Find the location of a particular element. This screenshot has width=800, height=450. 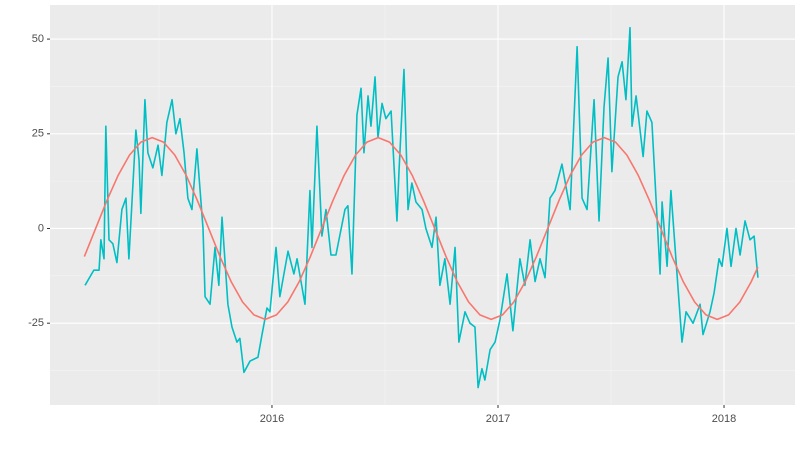

x-tick-label: 2016 is located at coordinates (272, 419).